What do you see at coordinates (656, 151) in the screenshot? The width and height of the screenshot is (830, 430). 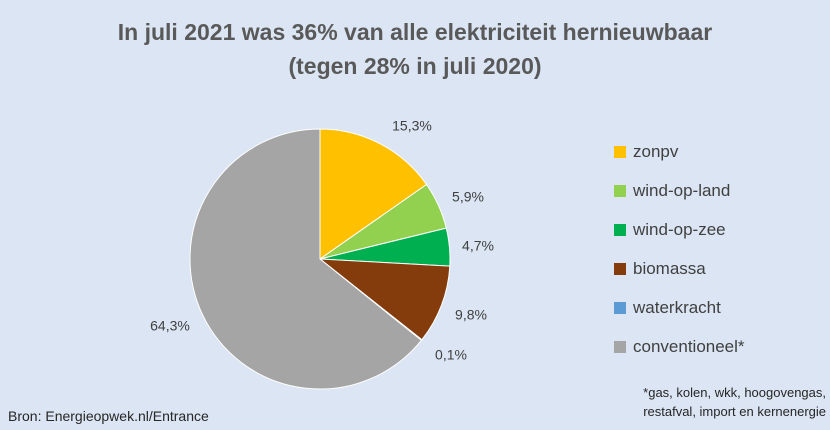 I see `legend-label: zonpv` at bounding box center [656, 151].